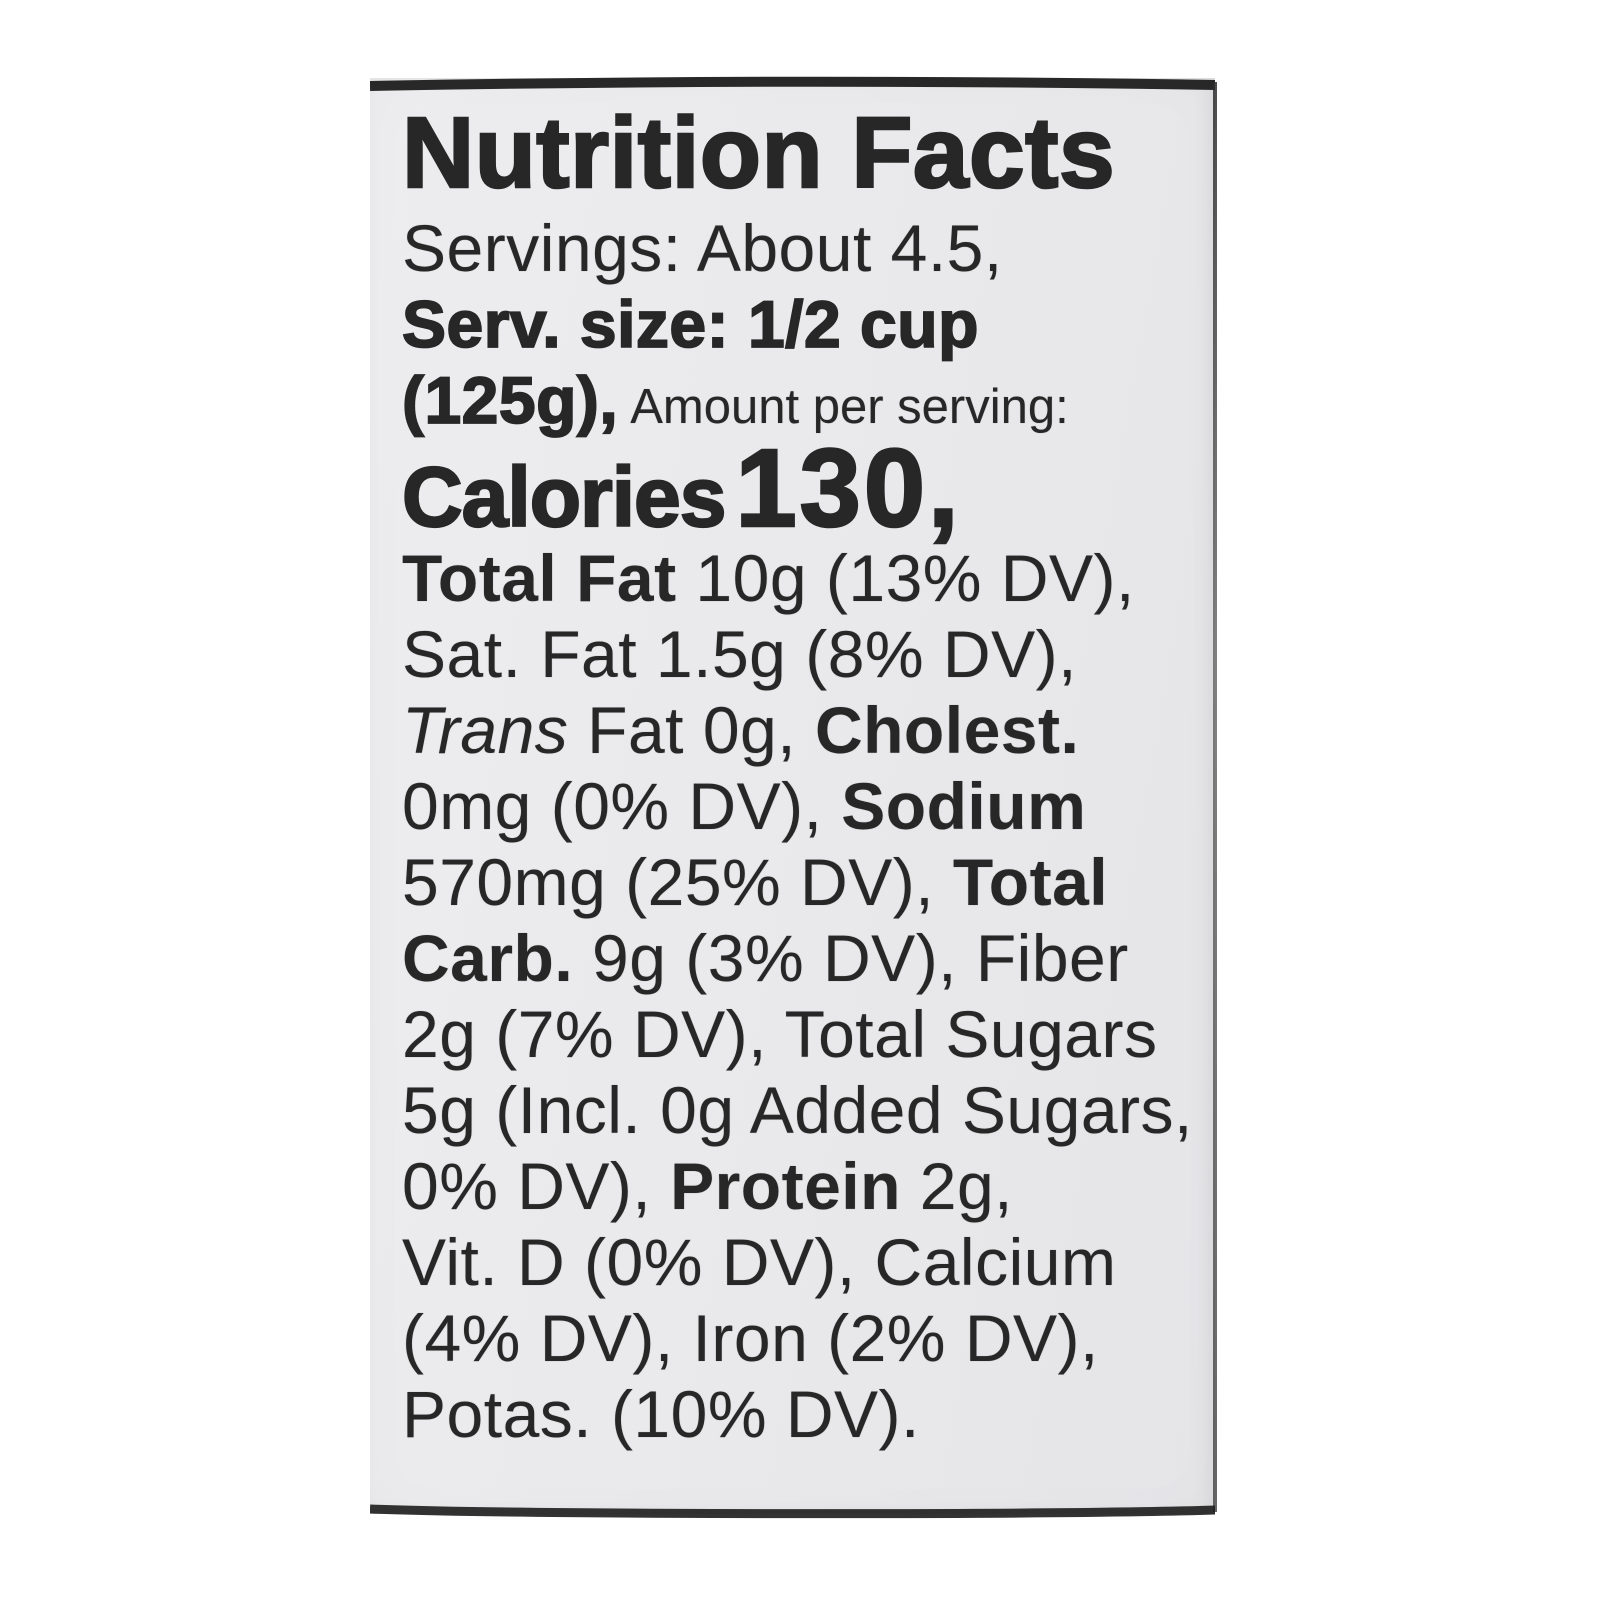  What do you see at coordinates (905, 578) in the screenshot?
I see `text-segment: 10g (13% DV),` at bounding box center [905, 578].